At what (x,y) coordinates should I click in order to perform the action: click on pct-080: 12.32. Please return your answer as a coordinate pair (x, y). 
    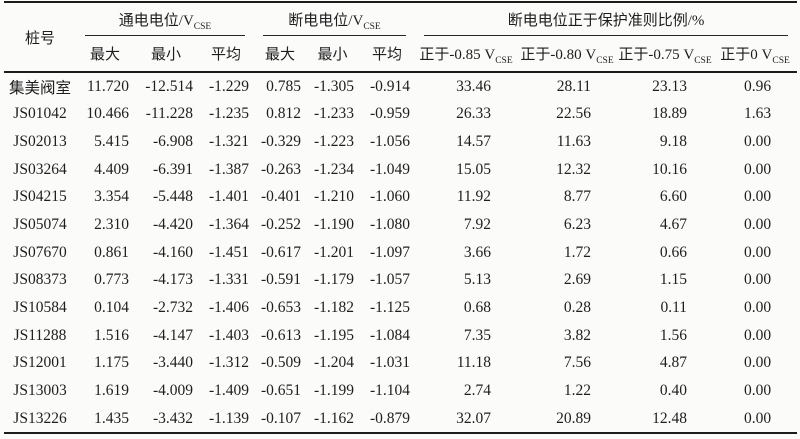
    Looking at the image, I should click on (574, 169).